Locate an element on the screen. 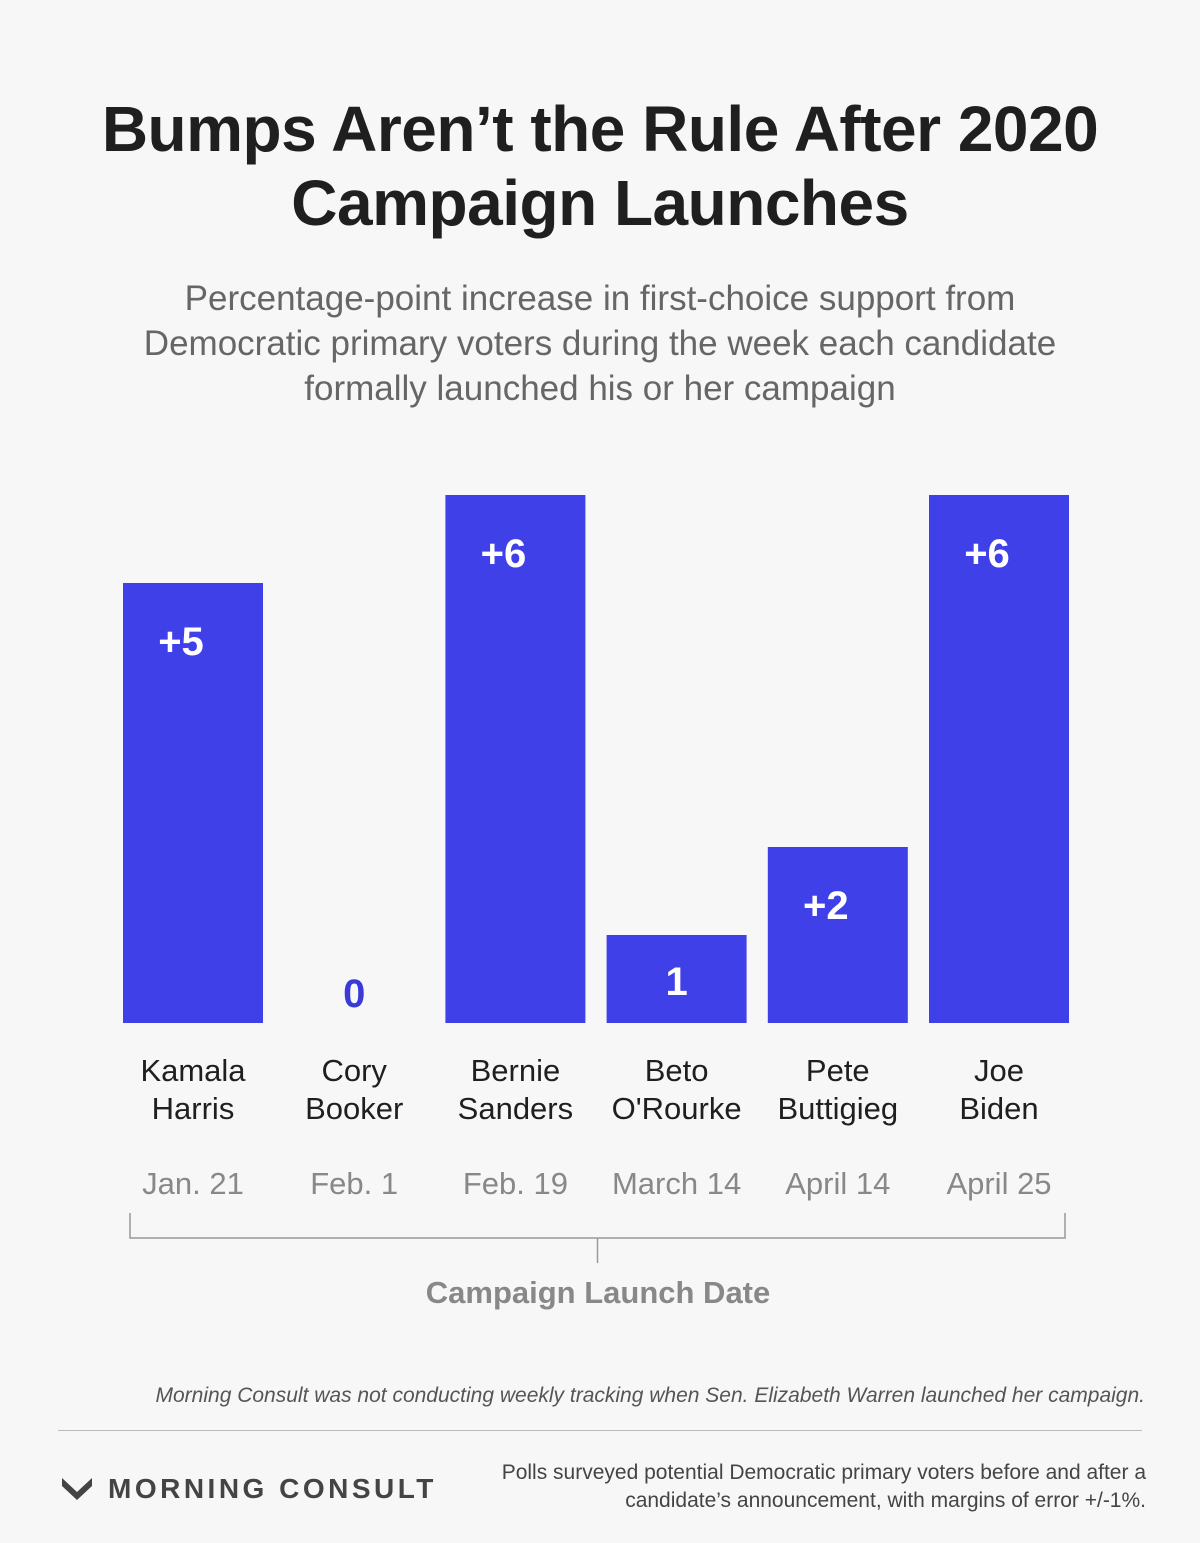  brand-logo: MORNING CONSULT is located at coordinates (248, 1489).